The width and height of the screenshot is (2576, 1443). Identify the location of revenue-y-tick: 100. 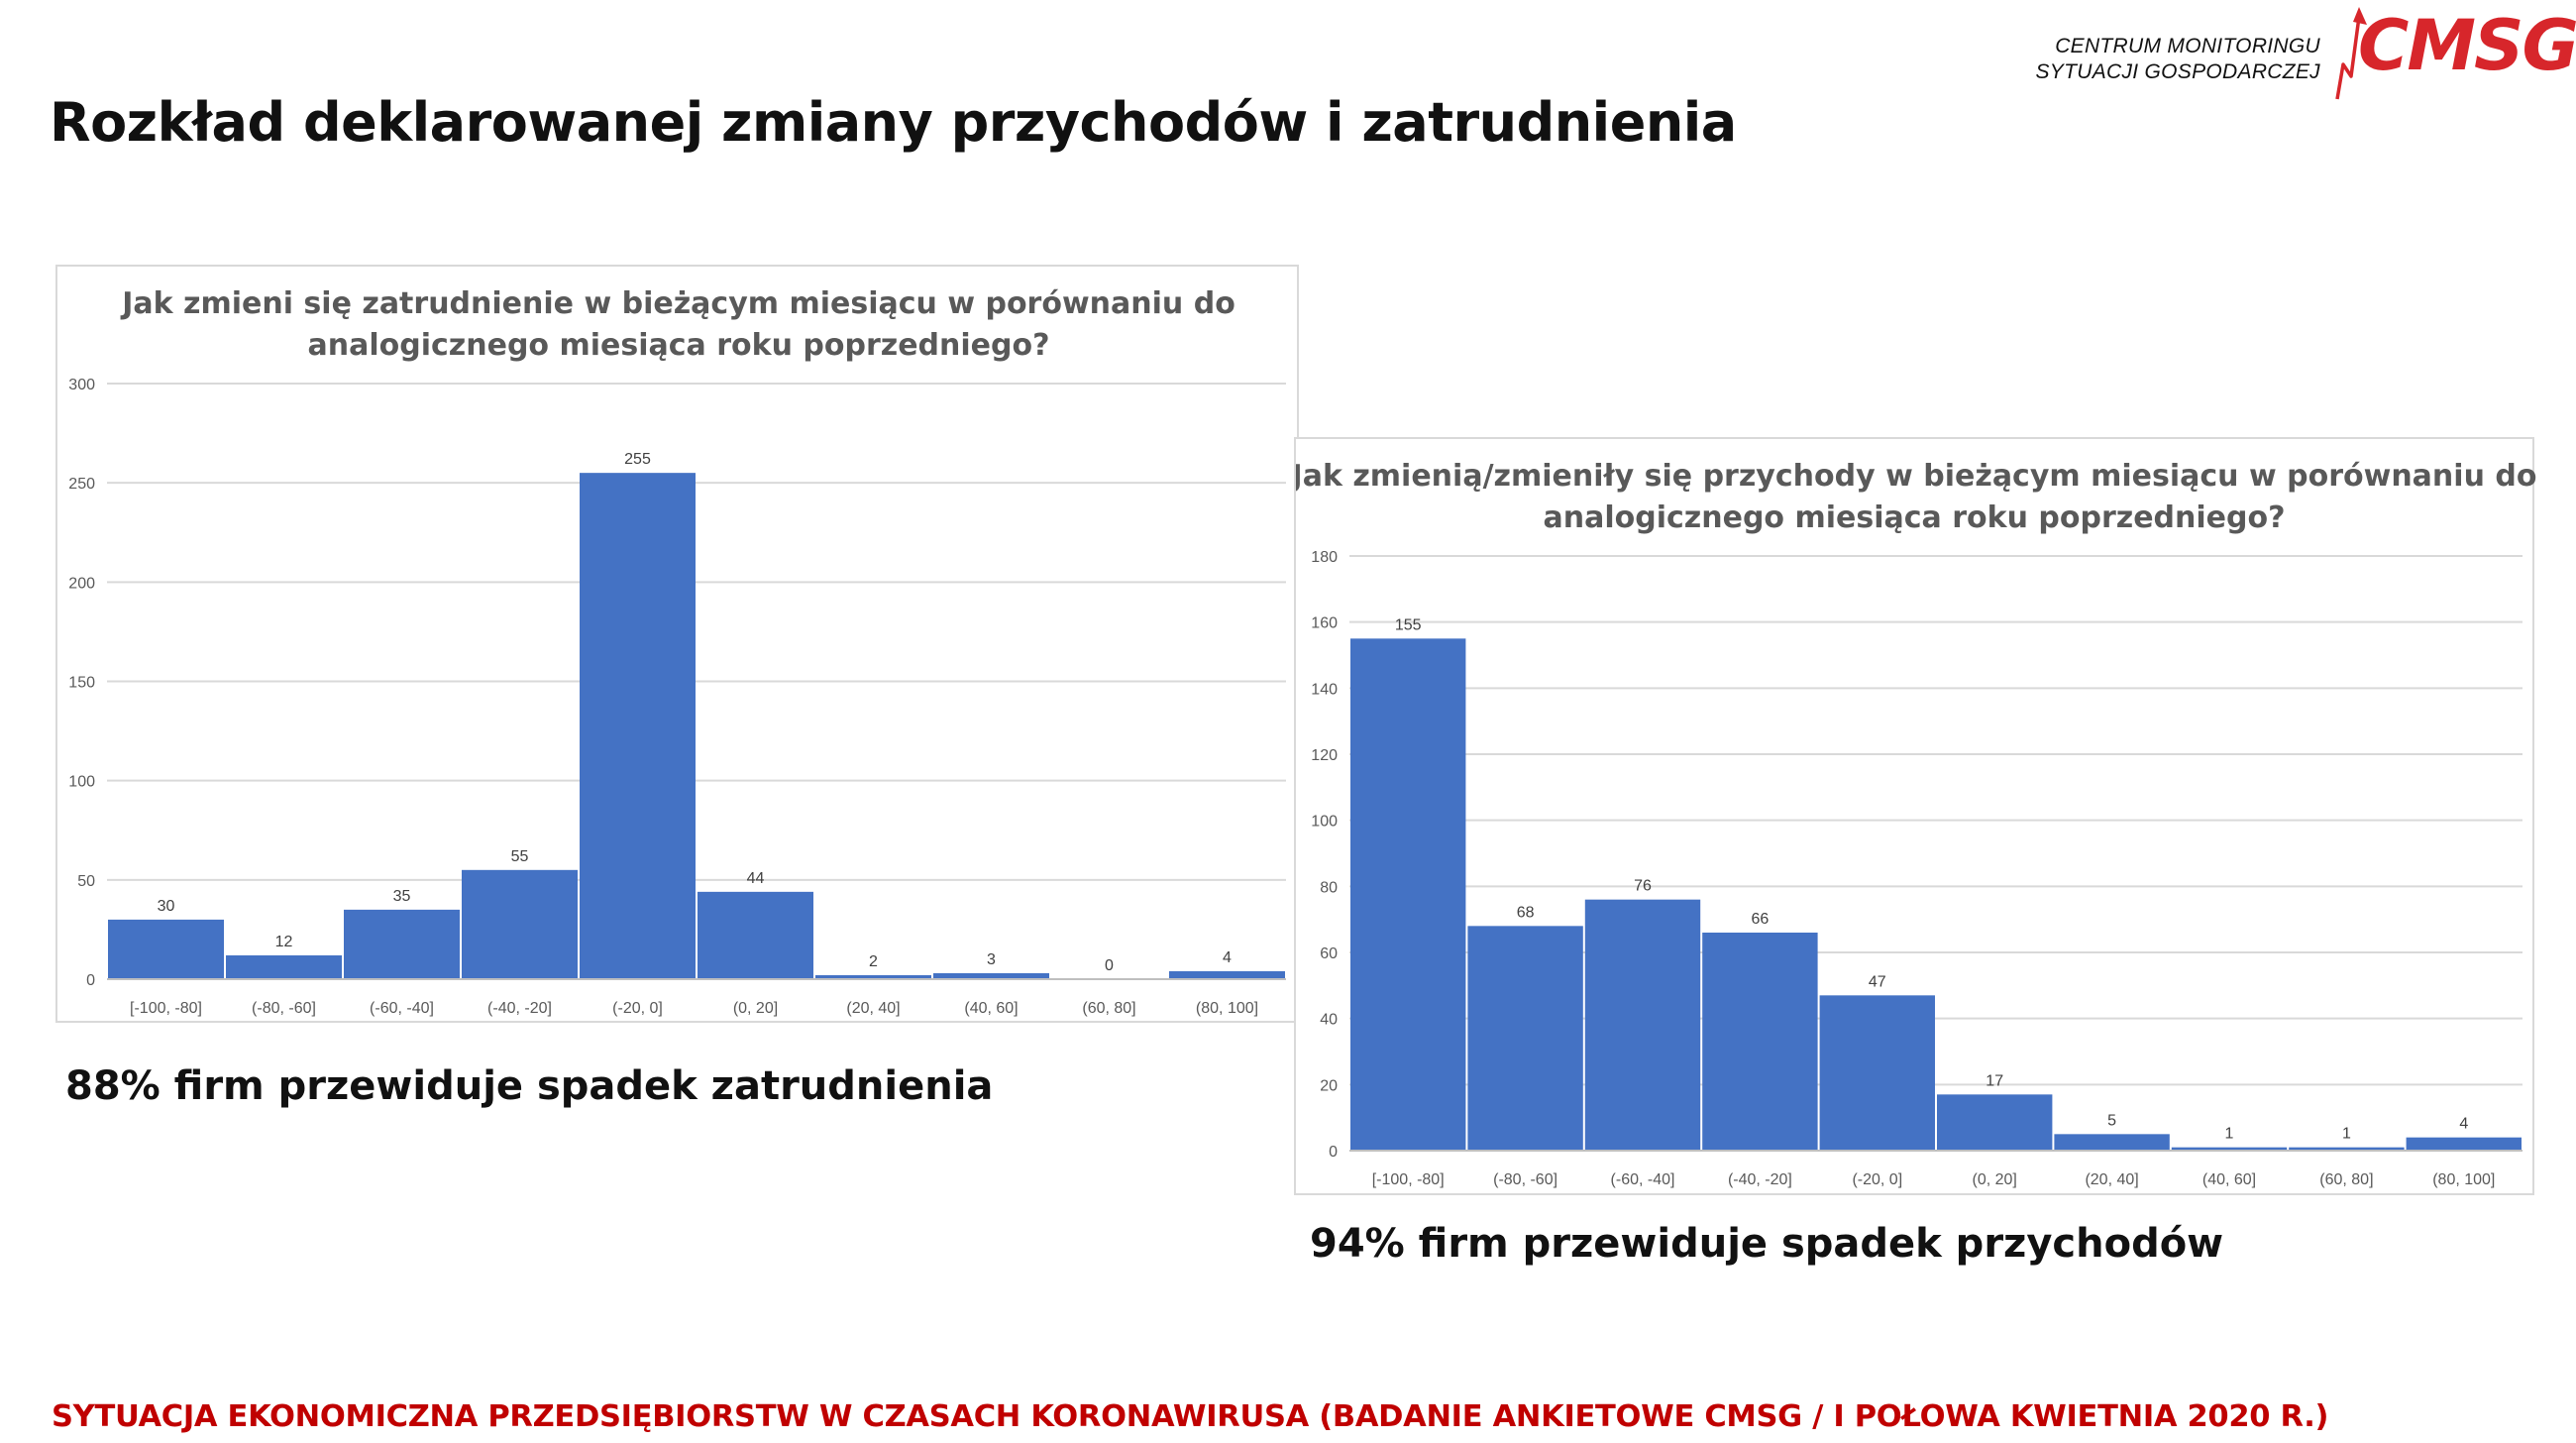
(1325, 822).